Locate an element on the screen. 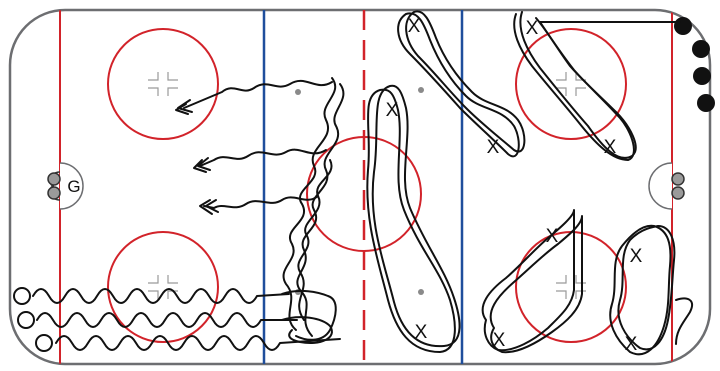  player-o-group is located at coordinates (33, 319).